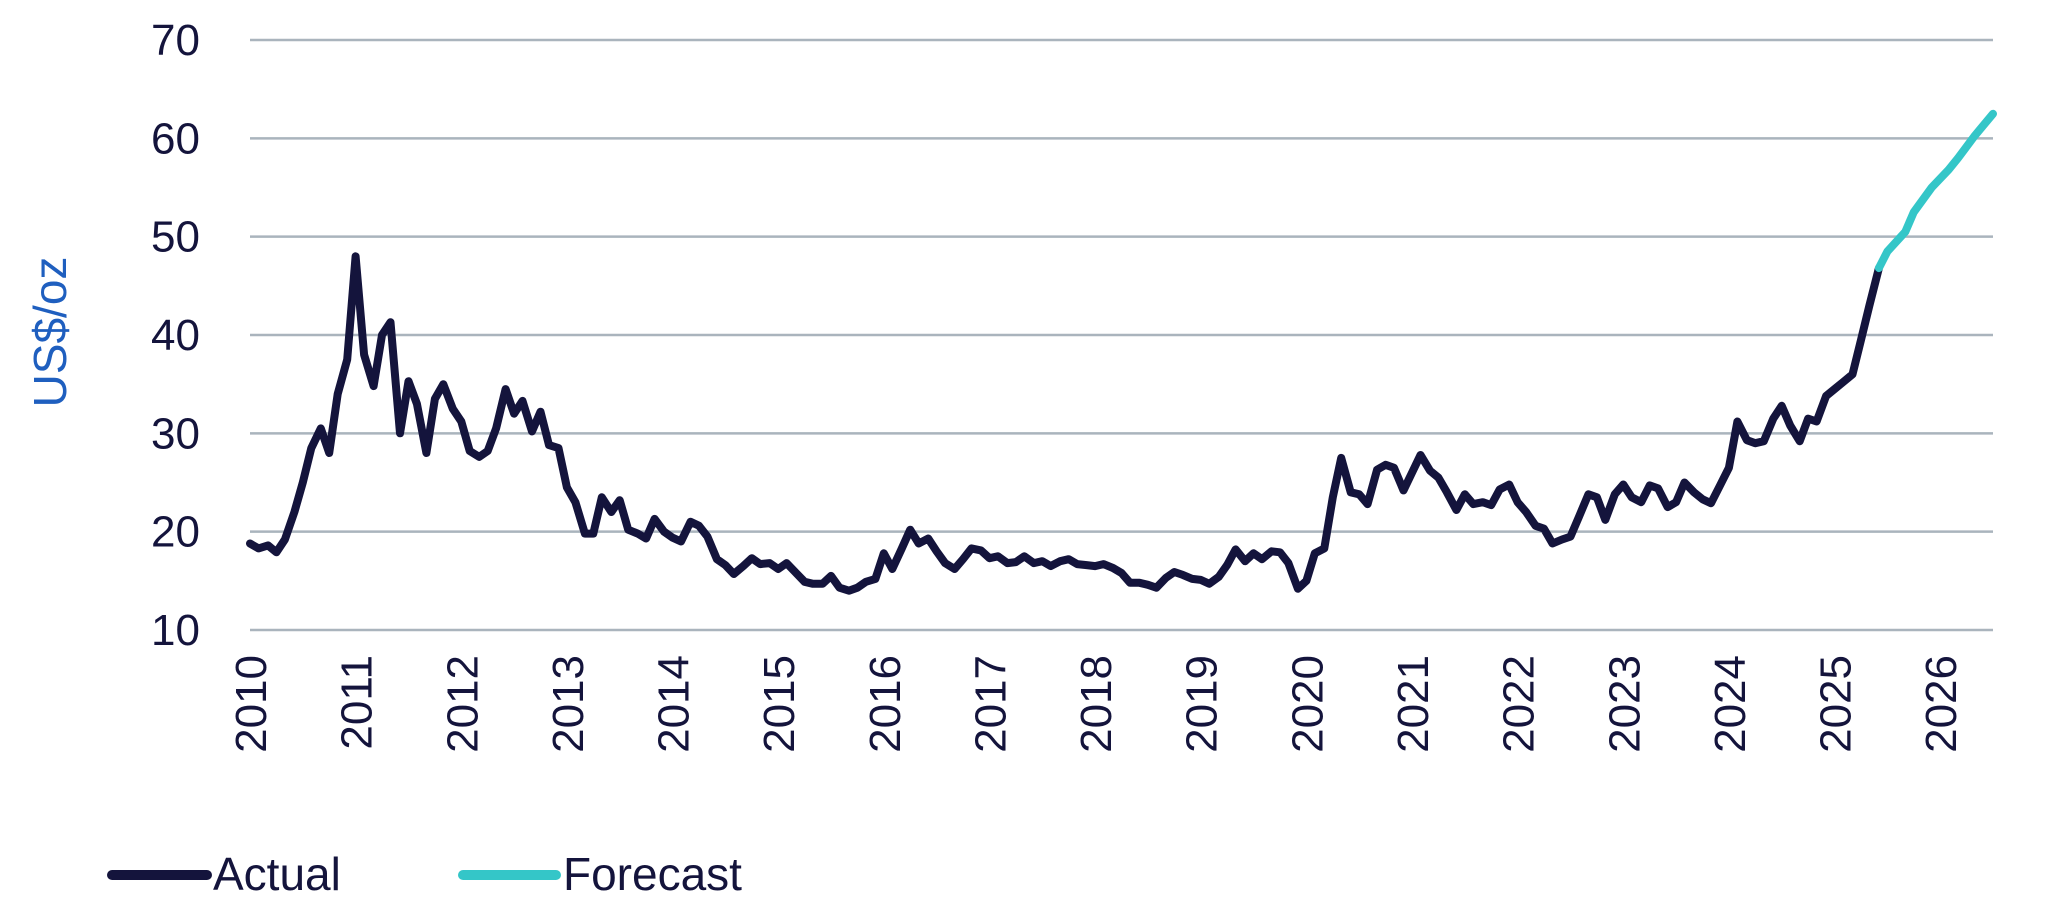 The image size is (2068, 915). I want to click on x-tick-label-2011: 2011, so click(357, 702).